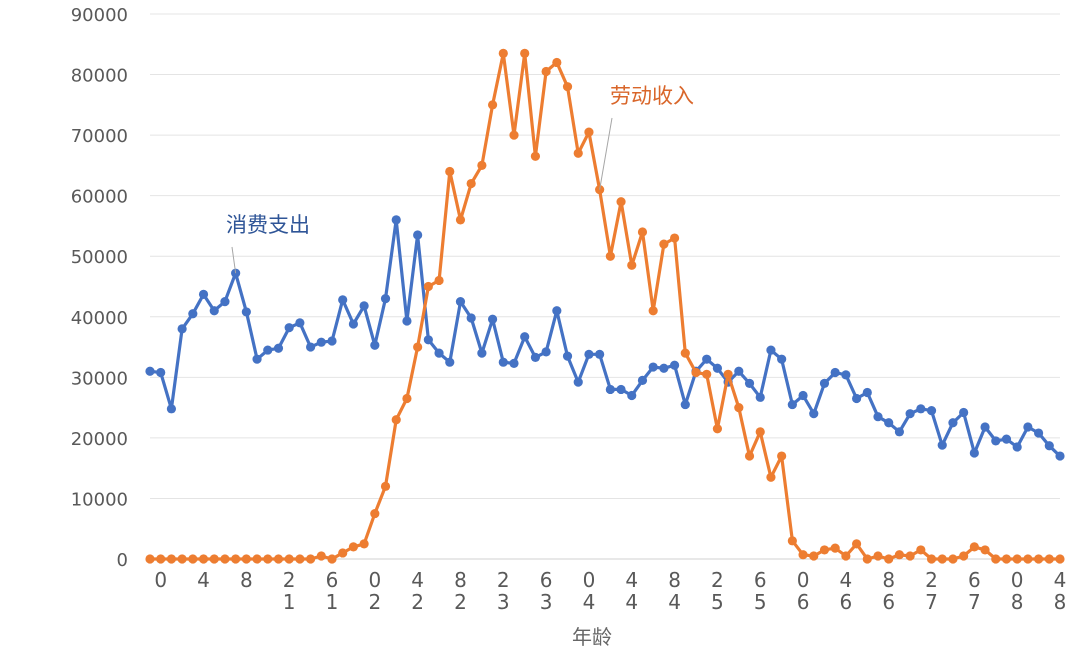 The image size is (1080, 670). Describe the element at coordinates (246, 580) in the screenshot. I see `x-tick-label: 8` at that location.